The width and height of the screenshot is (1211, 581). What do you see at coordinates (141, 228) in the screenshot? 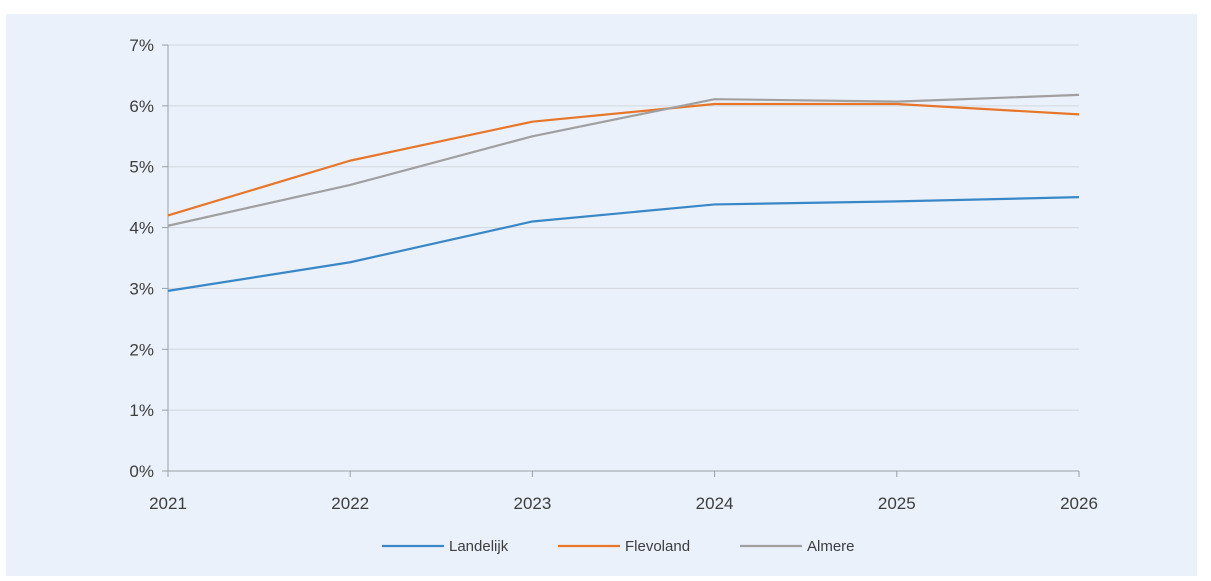
I see `y-tick-label: 4%` at bounding box center [141, 228].